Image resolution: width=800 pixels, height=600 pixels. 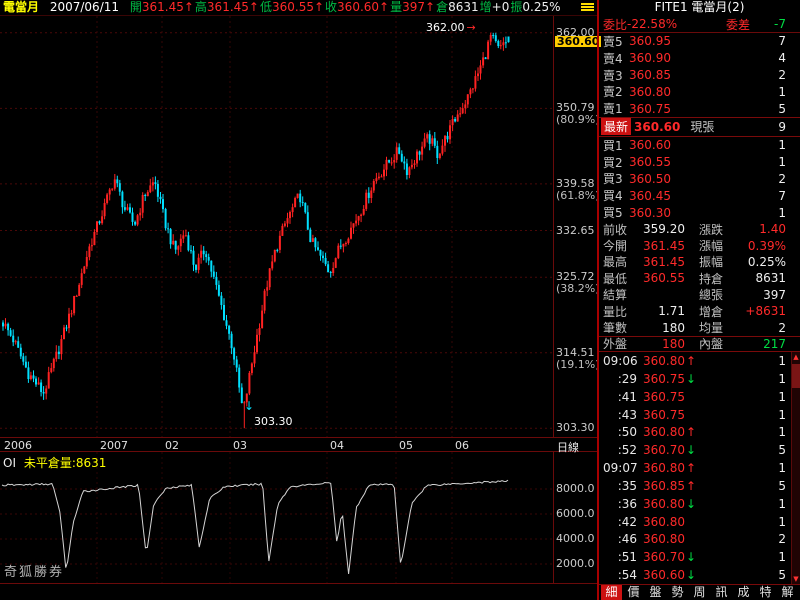 What do you see at coordinates (711, 328) in the screenshot?
I see `info-label: 均量` at bounding box center [711, 328].